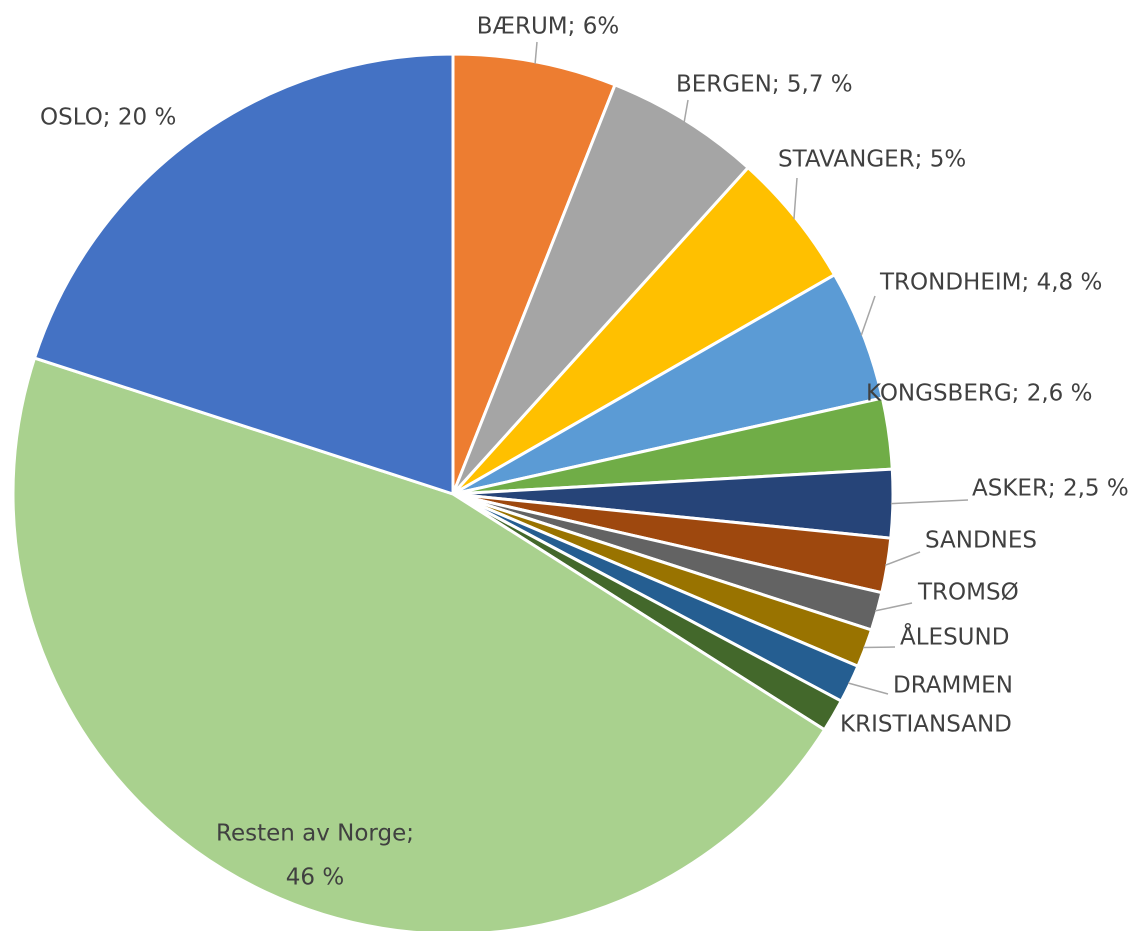  I want to click on slice-label: BERGEN; 5,7 %, so click(764, 85).